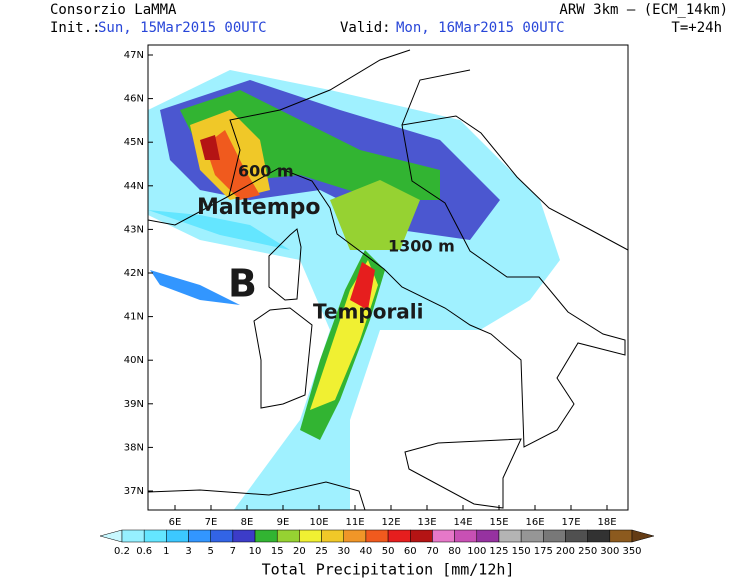  Describe the element at coordinates (643, 10) in the screenshot. I see `model: ARW 3km – (ECM_14km)` at that location.